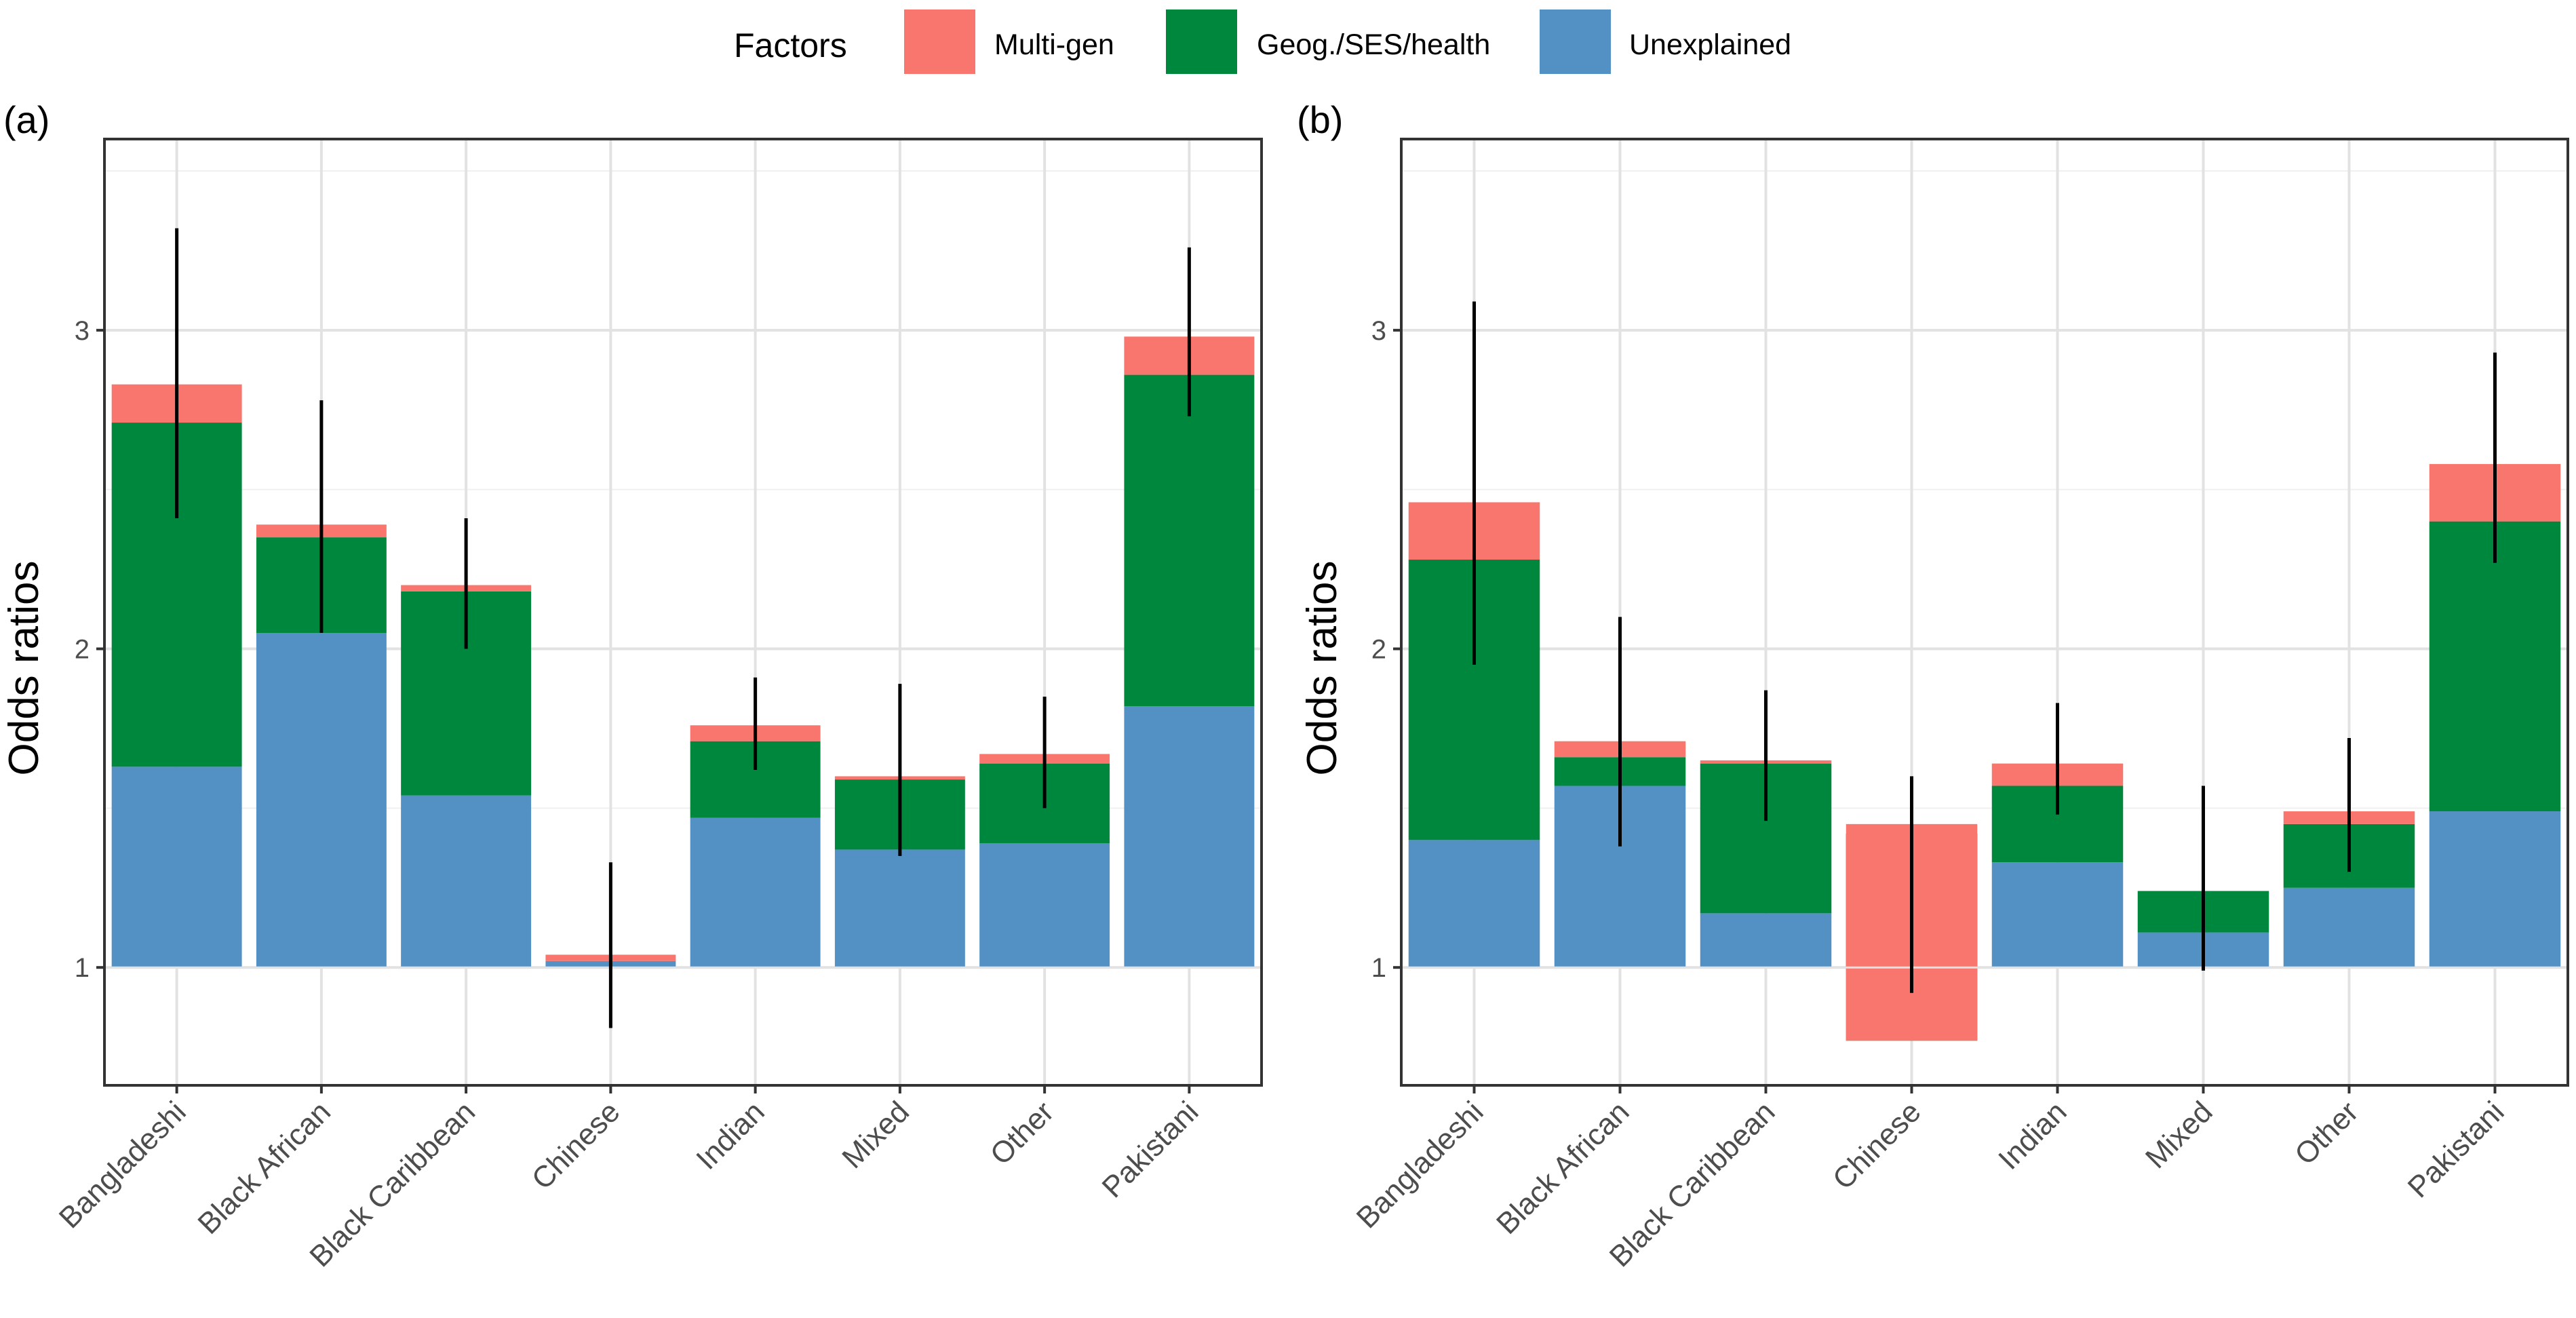 The image size is (2576, 1318). I want to click on legend-label-geog-ses-health: Geog./SES/health, so click(1373, 44).